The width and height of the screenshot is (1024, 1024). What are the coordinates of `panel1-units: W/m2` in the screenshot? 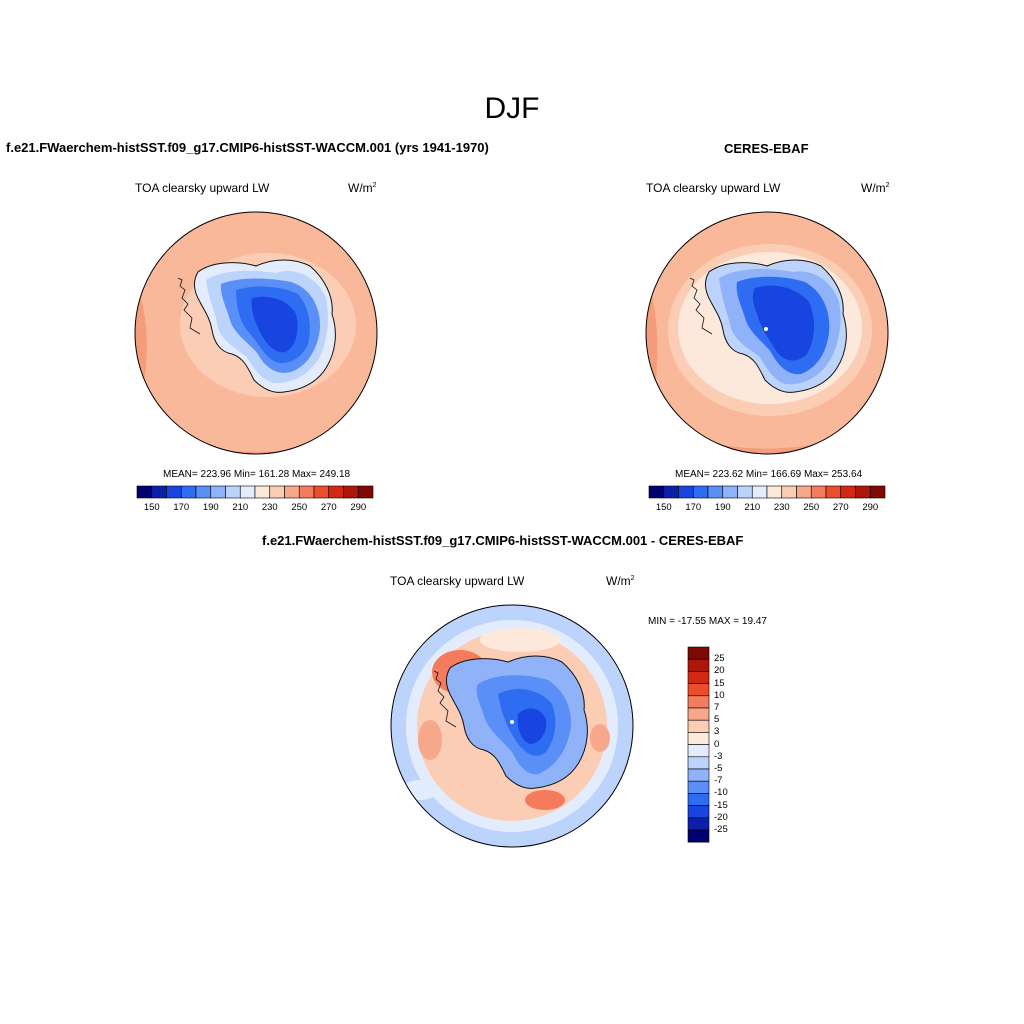 It's located at (362, 188).